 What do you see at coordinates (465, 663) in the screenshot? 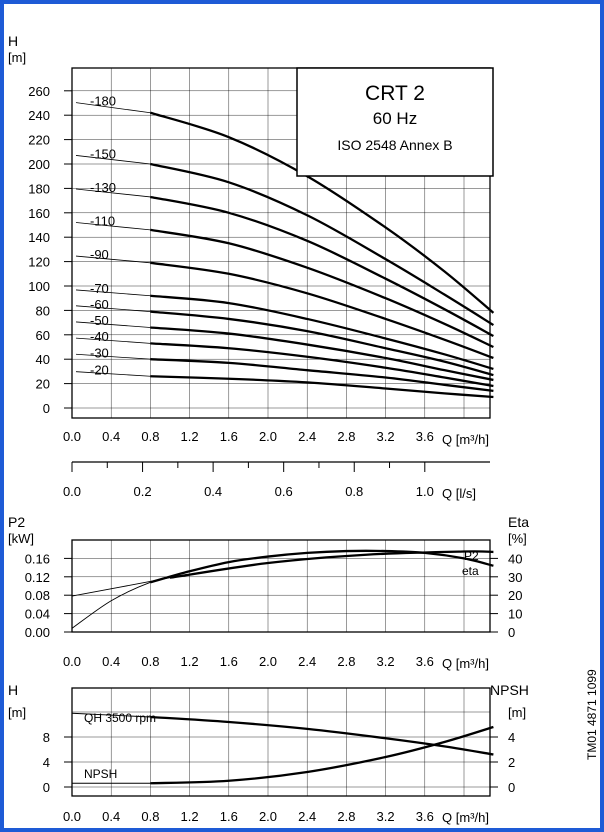
I see `power-efficiency-x-label: Q [m³/h]` at bounding box center [465, 663].